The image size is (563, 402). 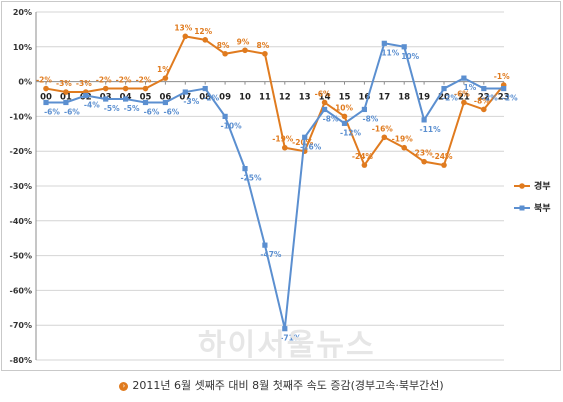 I want to click on x-tick-label: 21, so click(x=464, y=98).